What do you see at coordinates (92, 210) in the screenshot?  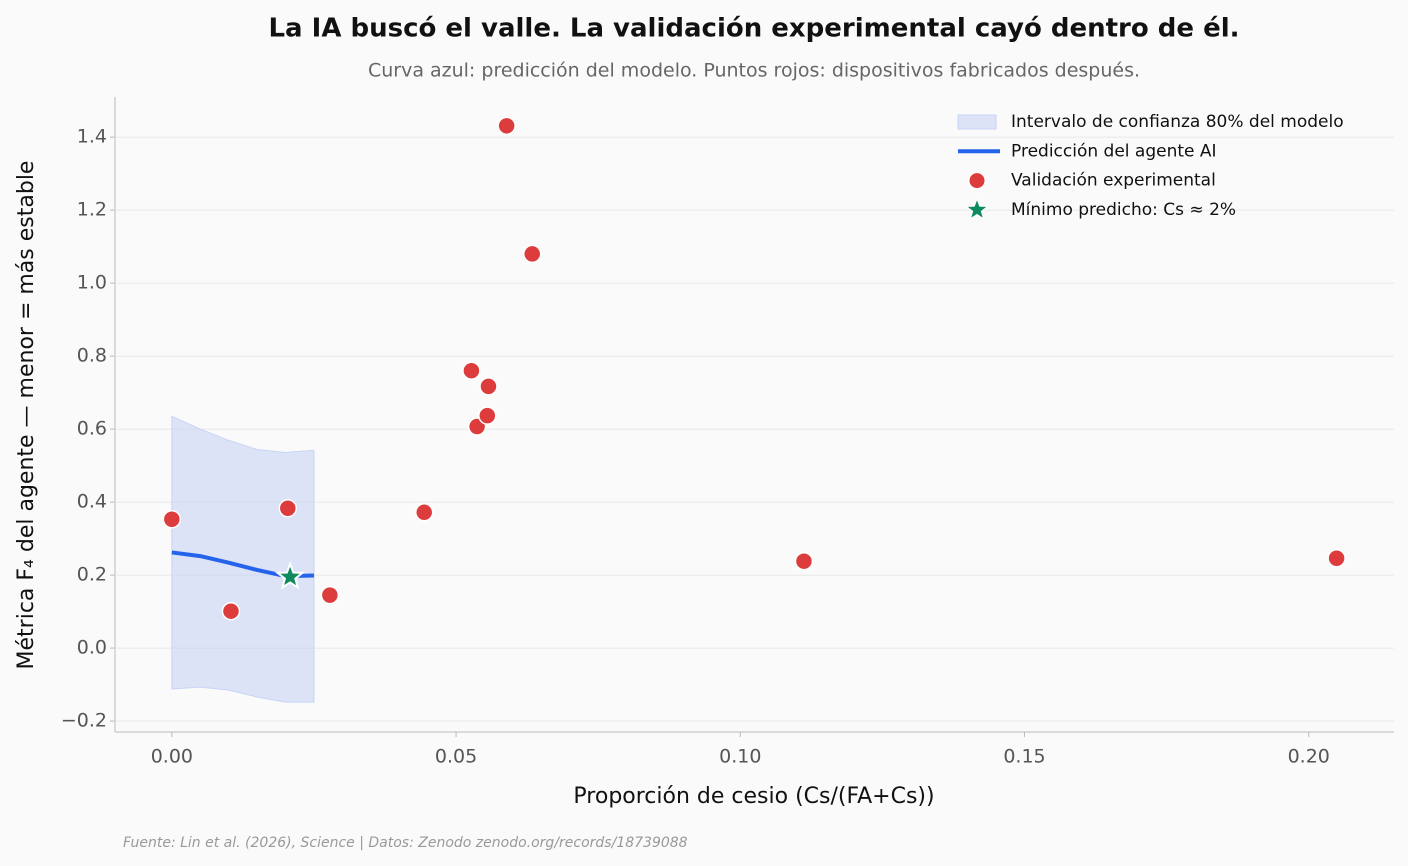 I see `y-tick-label: 1.2` at bounding box center [92, 210].